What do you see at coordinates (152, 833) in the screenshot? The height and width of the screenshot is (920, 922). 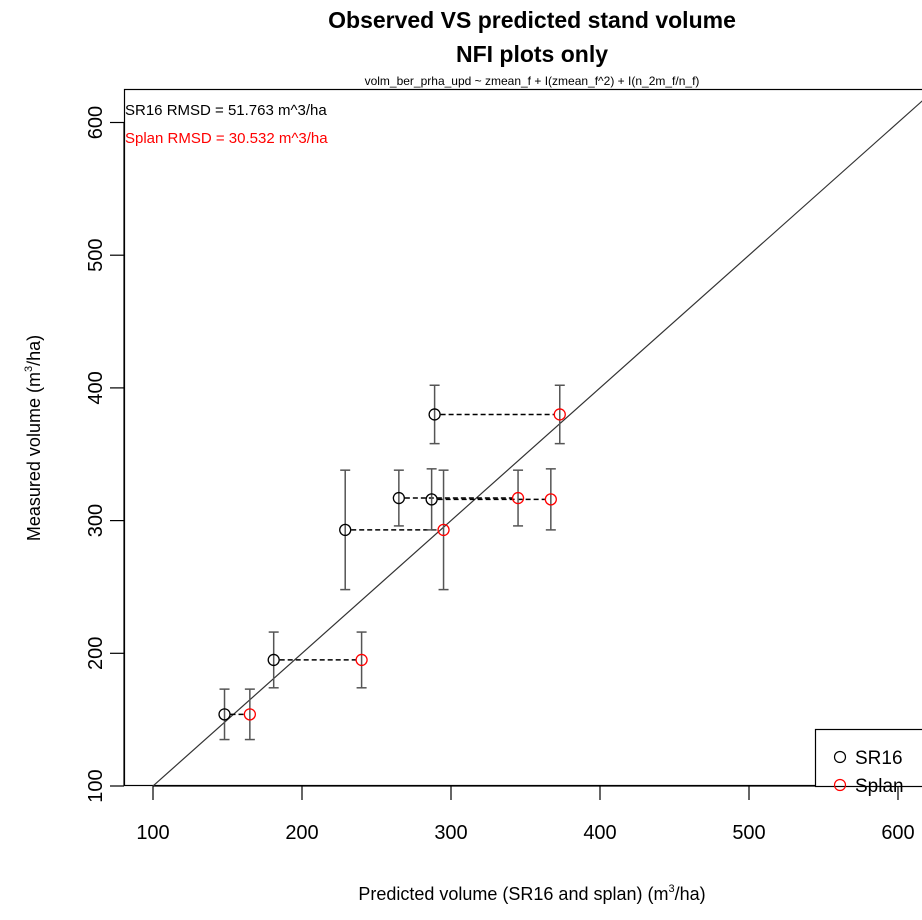 I see `x-tick-label: 100` at bounding box center [152, 833].